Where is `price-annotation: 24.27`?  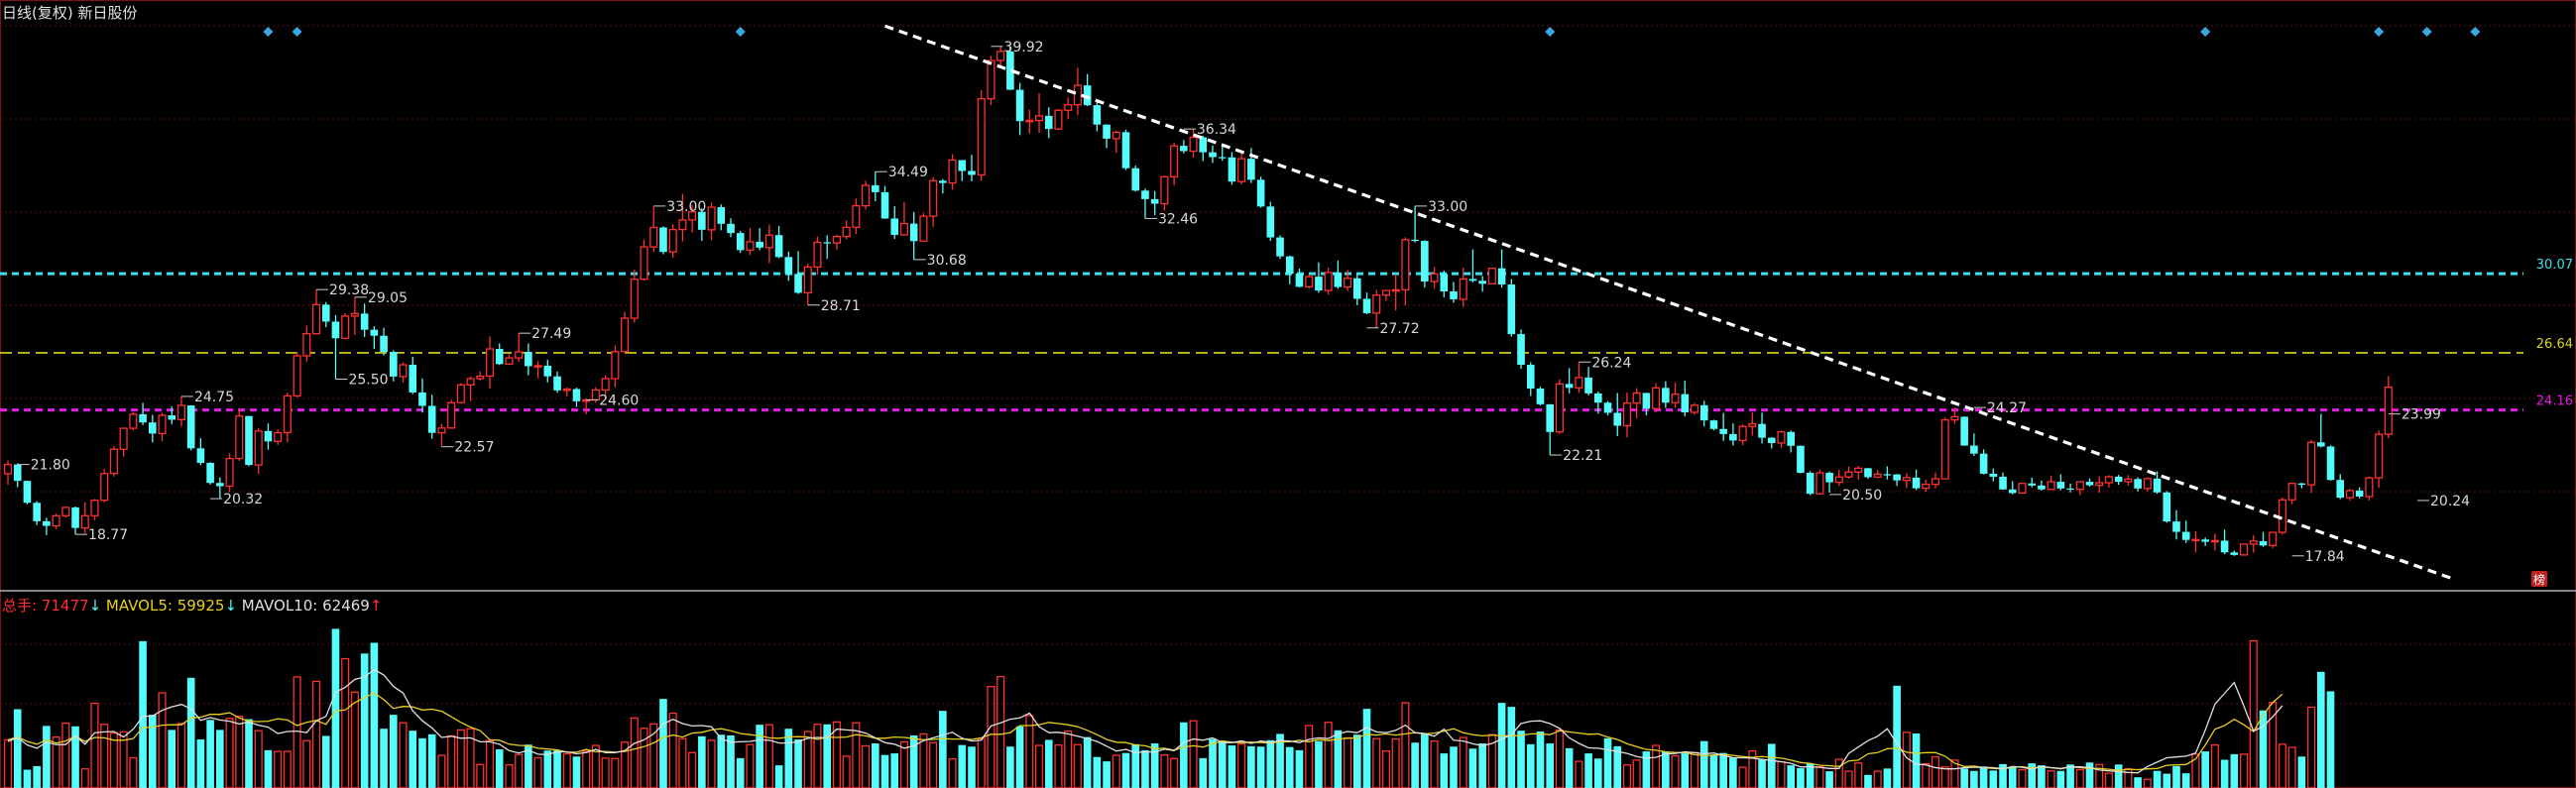 price-annotation: 24.27 is located at coordinates (2007, 408).